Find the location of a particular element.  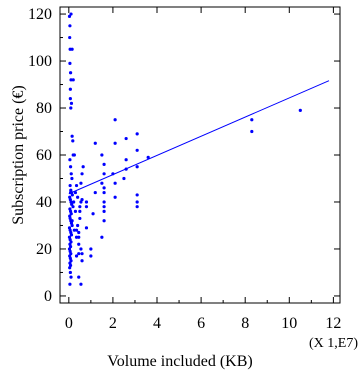

x-multiplier-label: (X 1,E7) is located at coordinates (333, 343).